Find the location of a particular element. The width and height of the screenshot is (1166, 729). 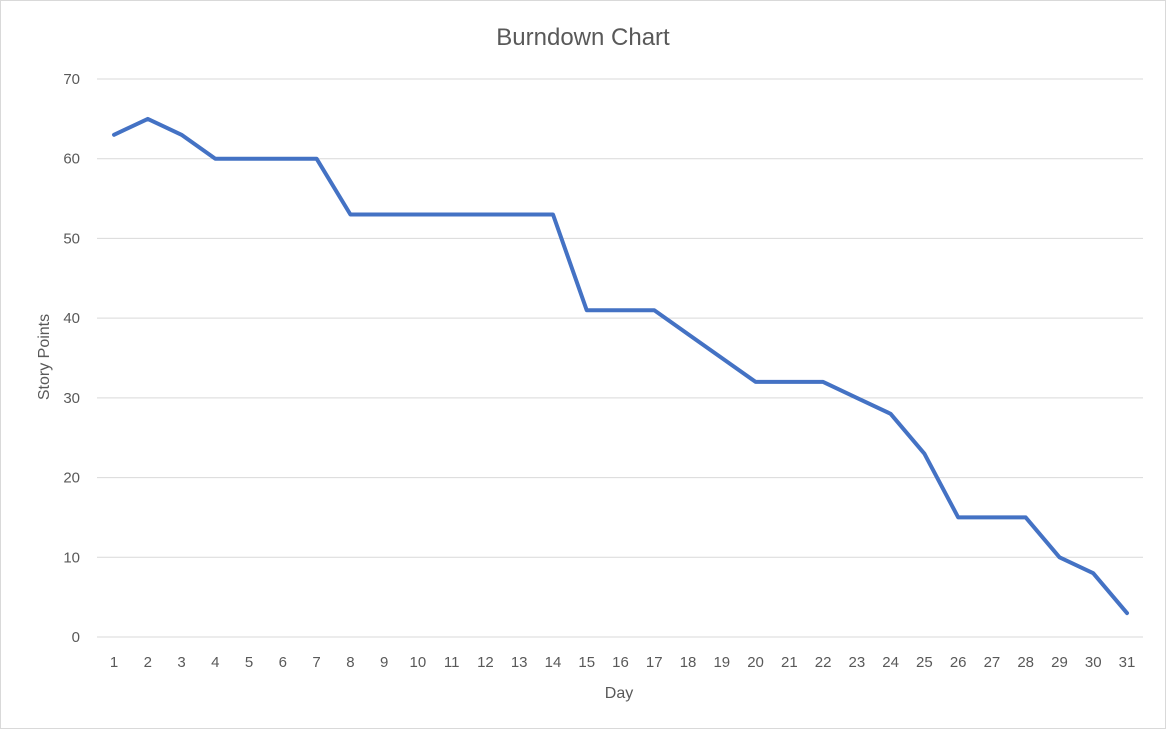

y-tick-label: 40 is located at coordinates (71, 318).